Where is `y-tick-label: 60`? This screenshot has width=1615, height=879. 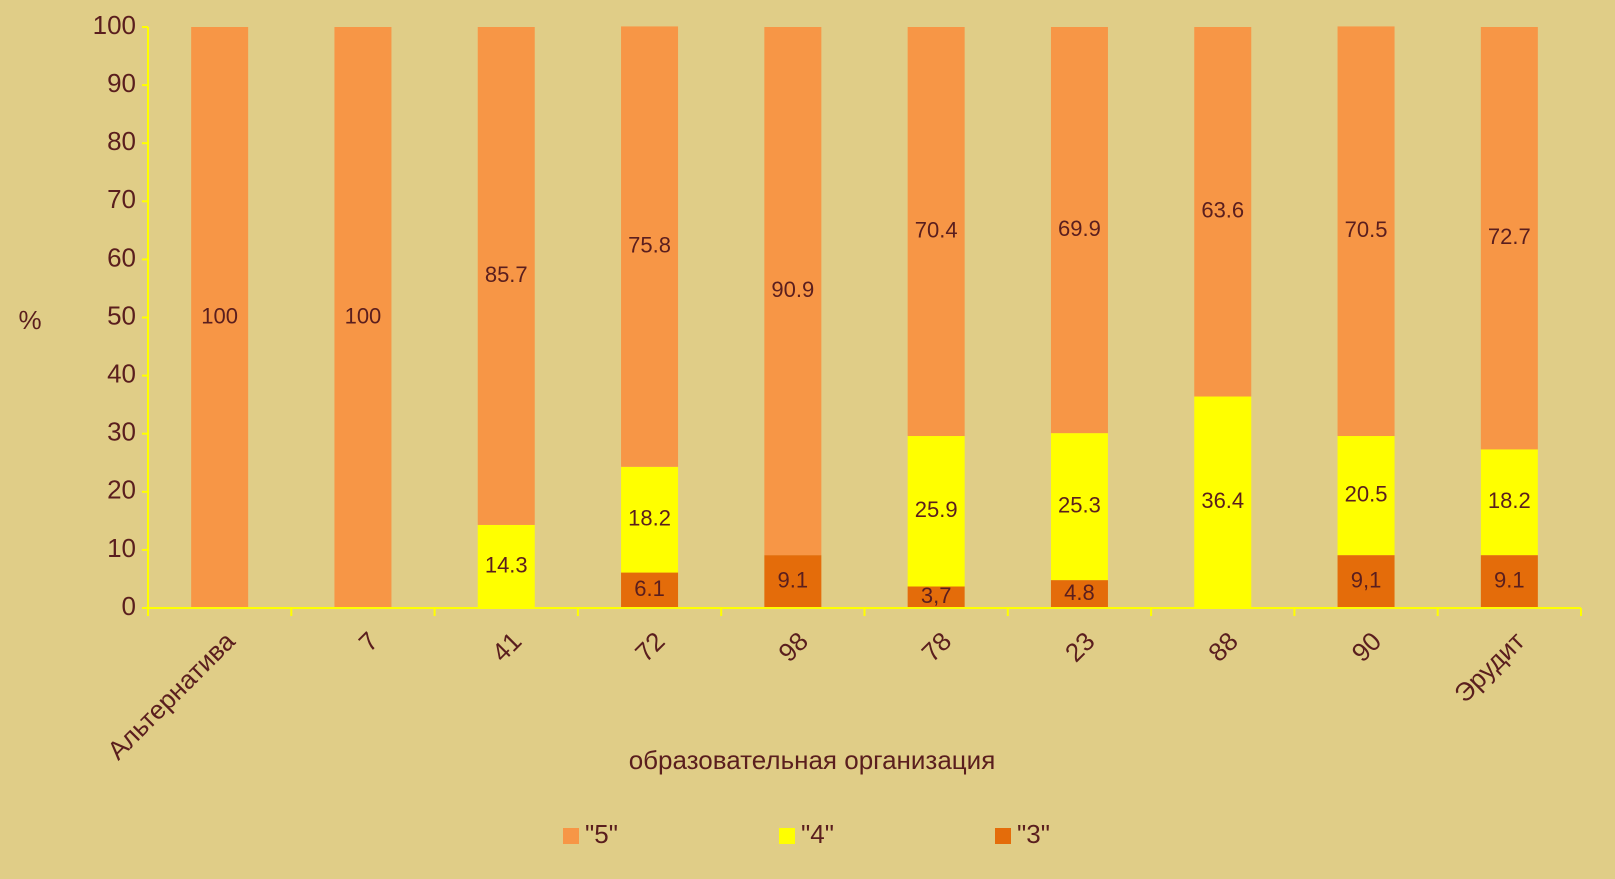 y-tick-label: 60 is located at coordinates (121, 257).